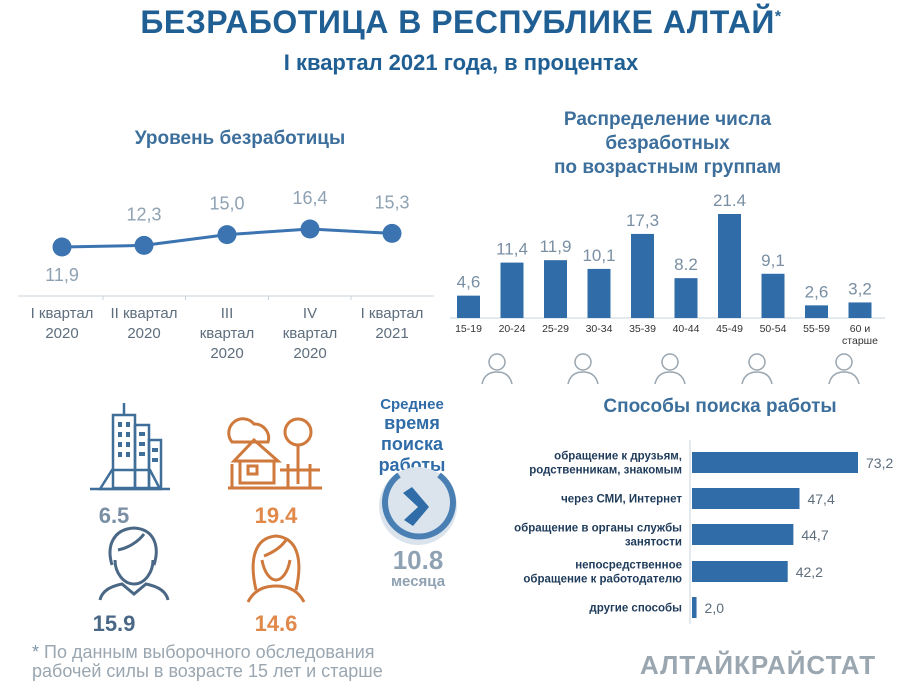  I want to click on men-rate: 15.9, so click(114, 623).